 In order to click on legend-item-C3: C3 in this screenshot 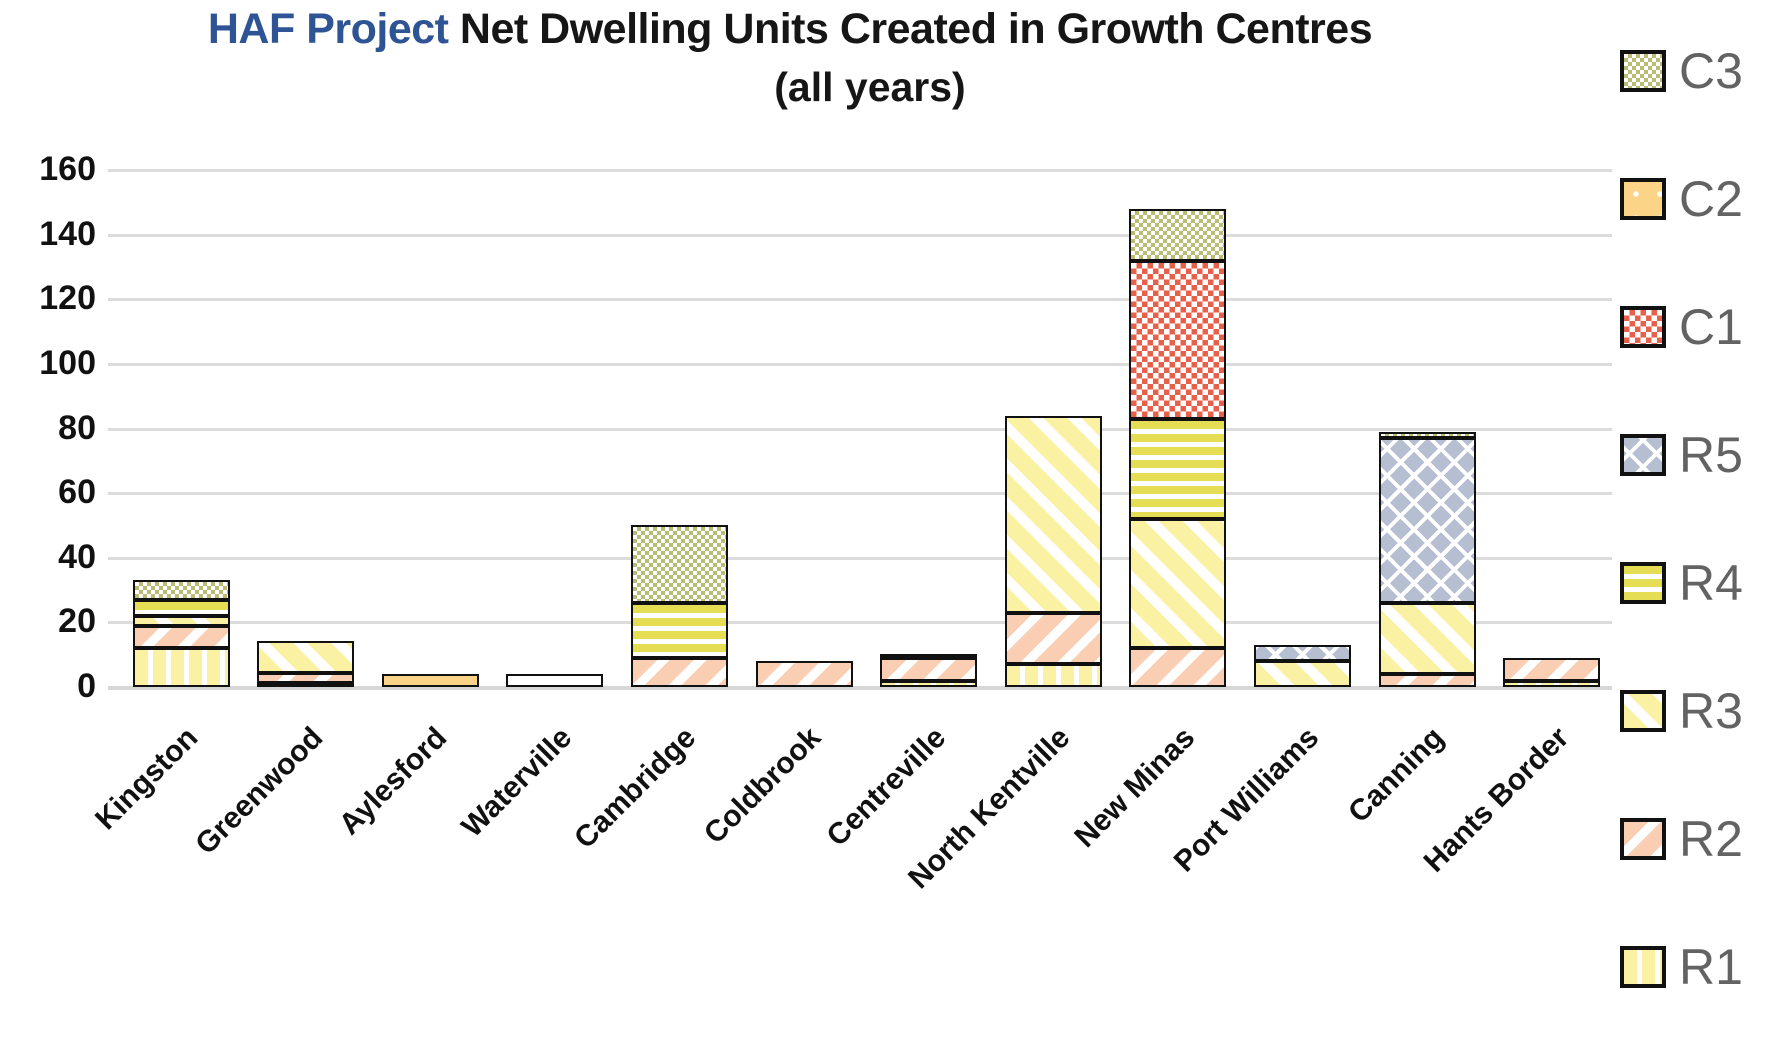, I will do `click(1702, 71)`.